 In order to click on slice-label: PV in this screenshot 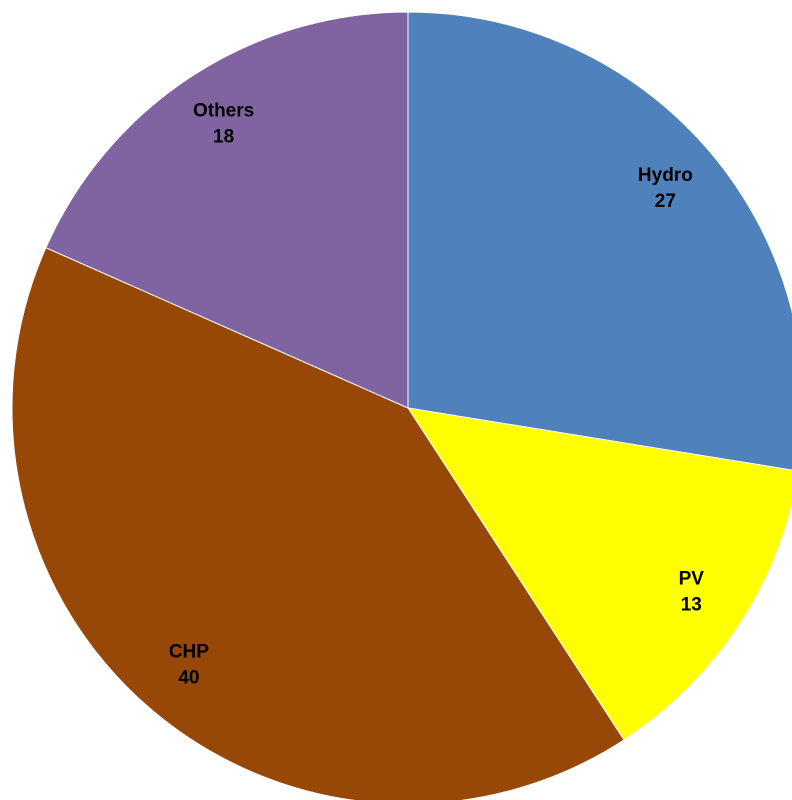, I will do `click(692, 578)`.